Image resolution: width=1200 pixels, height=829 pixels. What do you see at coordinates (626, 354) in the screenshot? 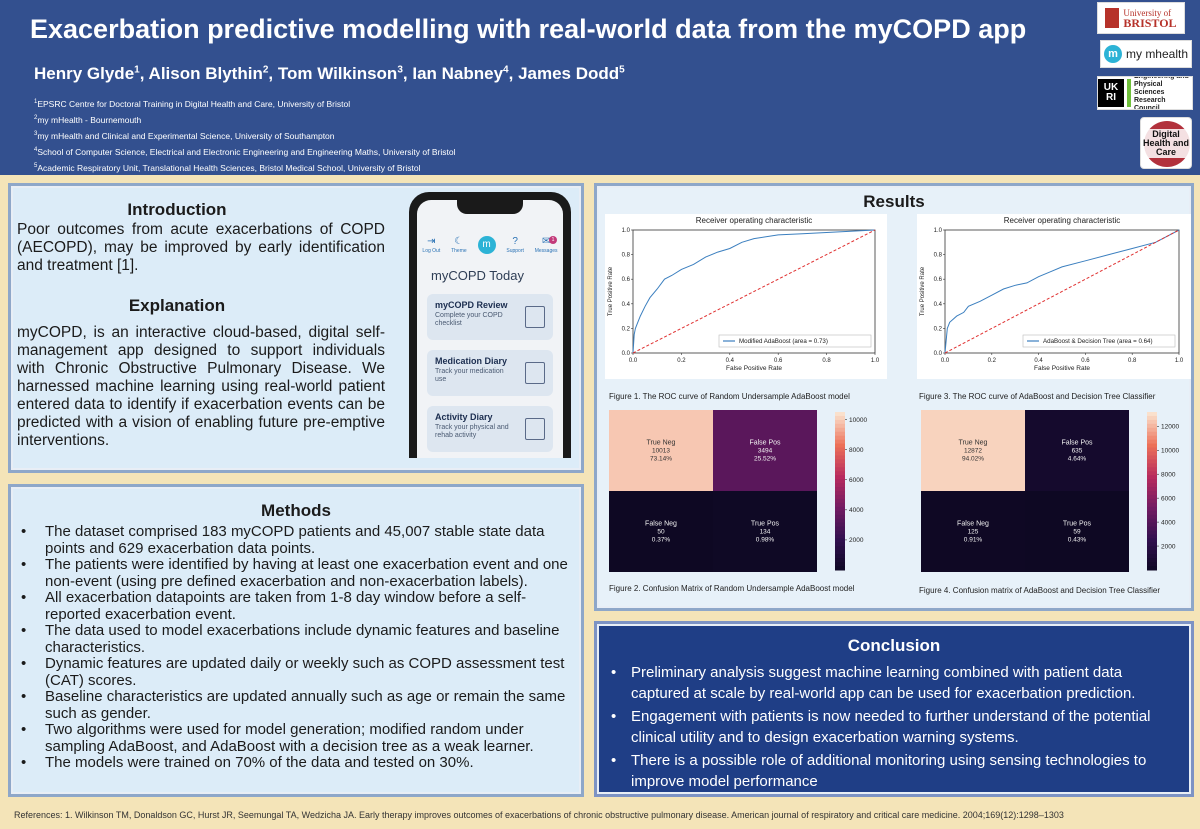
I see `y-tick-label: 0.0` at bounding box center [626, 354].